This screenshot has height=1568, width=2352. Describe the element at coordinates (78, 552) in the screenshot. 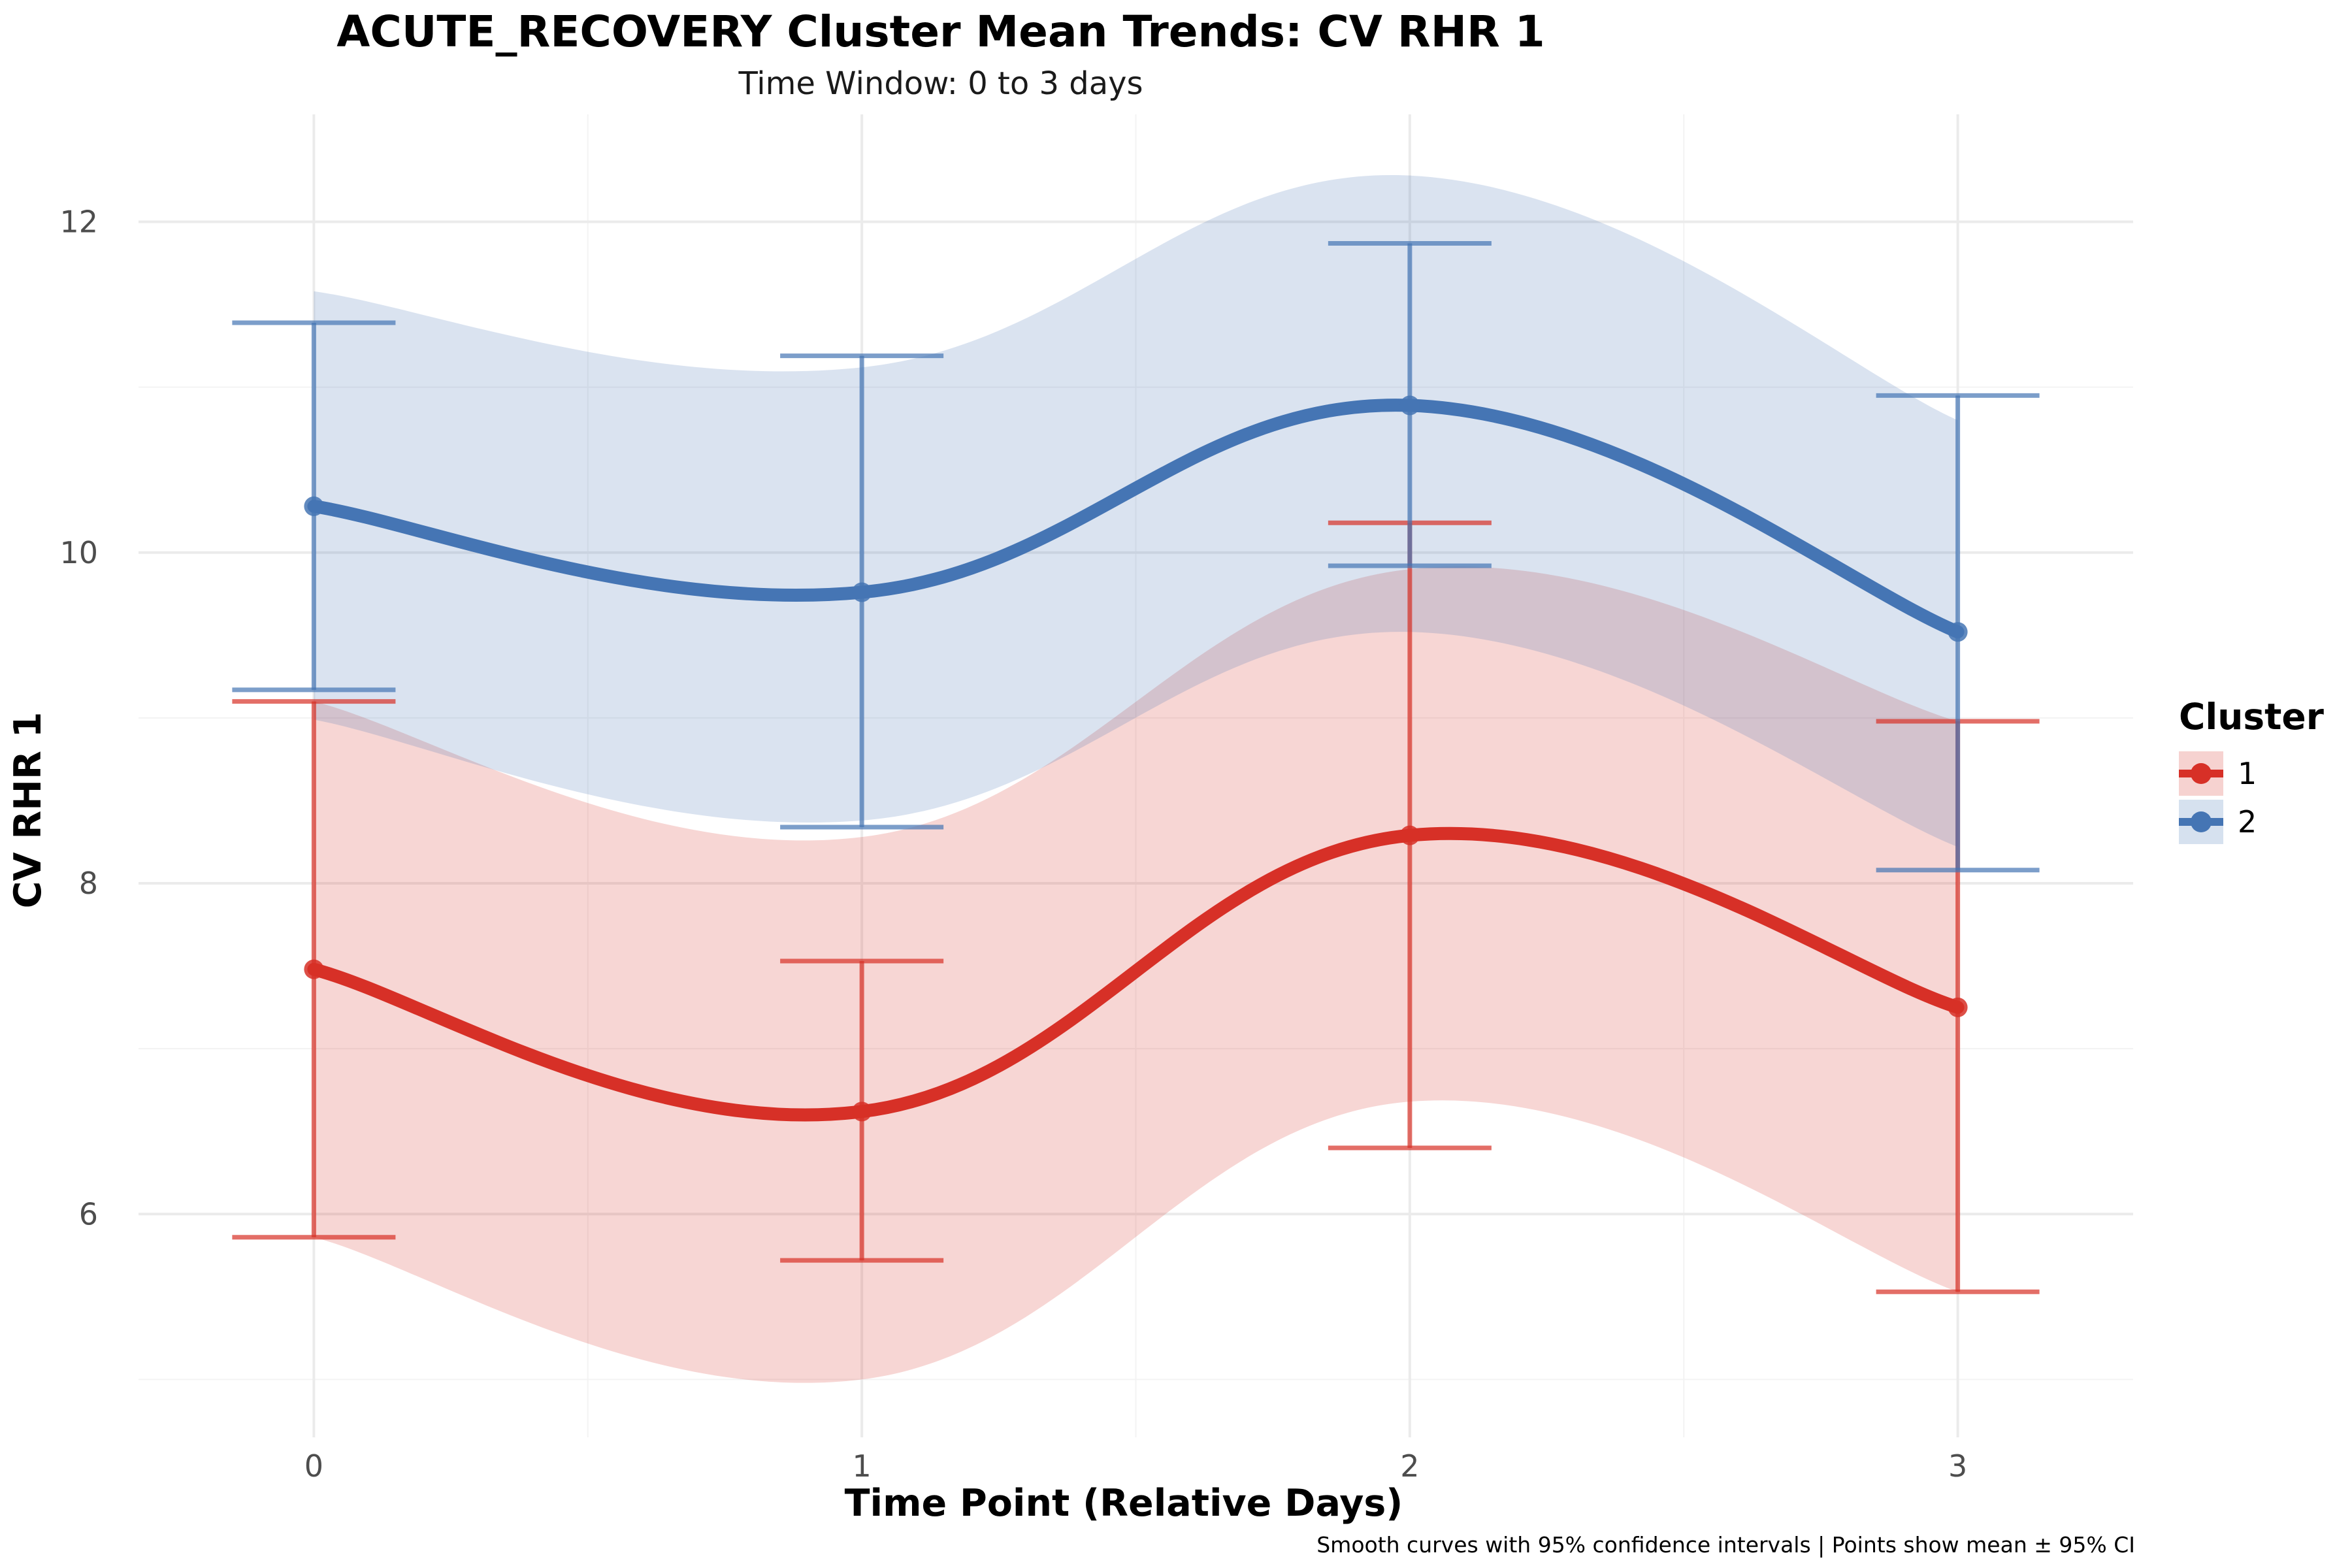

I see `y-tick-label: 10` at that location.